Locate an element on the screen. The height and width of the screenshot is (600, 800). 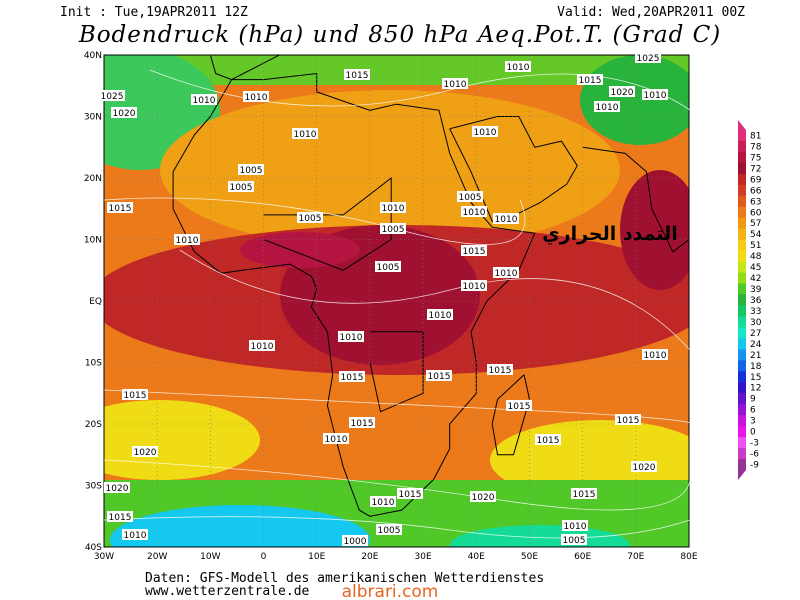
field-south-blue is located at coordinates (240, 526).